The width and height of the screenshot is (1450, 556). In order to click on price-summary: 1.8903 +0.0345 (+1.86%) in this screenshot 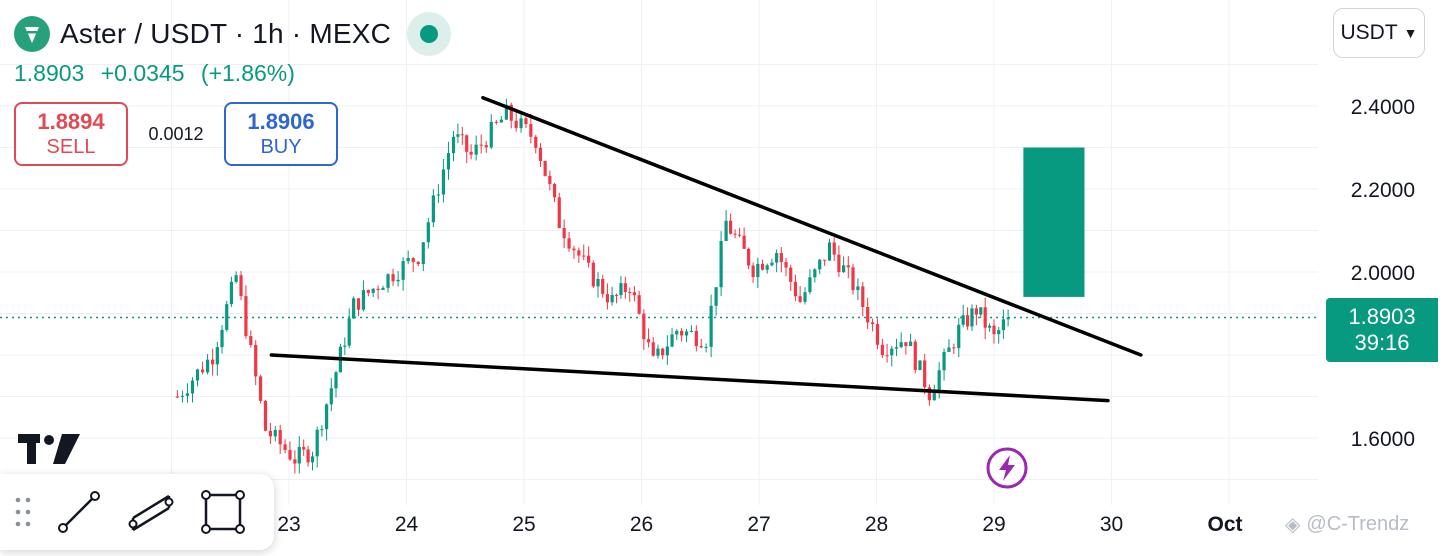, I will do `click(159, 73)`.